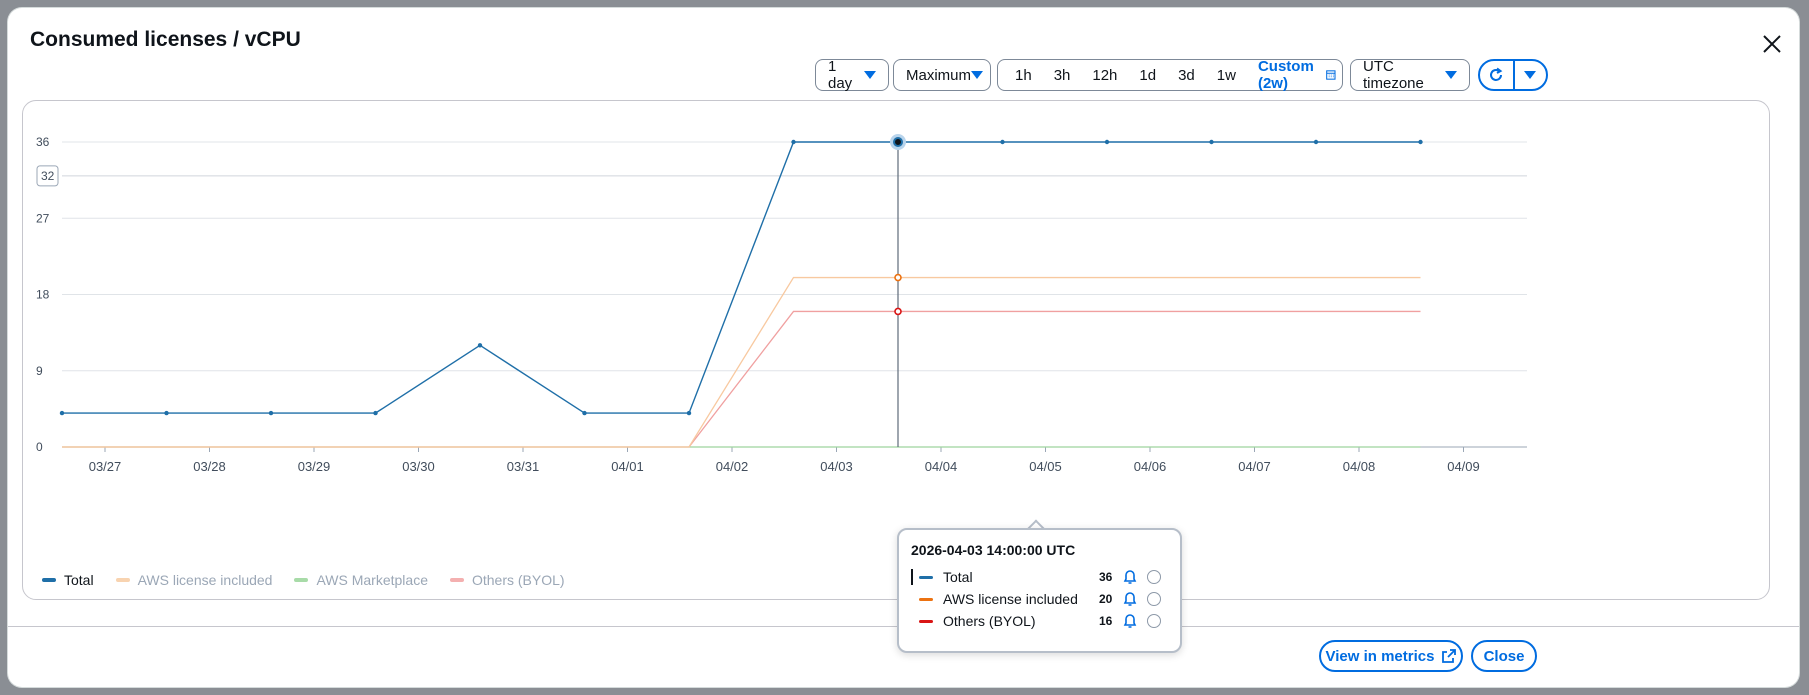 The width and height of the screenshot is (1809, 695). Describe the element at coordinates (1449, 656) in the screenshot. I see `external-link-icon` at that location.